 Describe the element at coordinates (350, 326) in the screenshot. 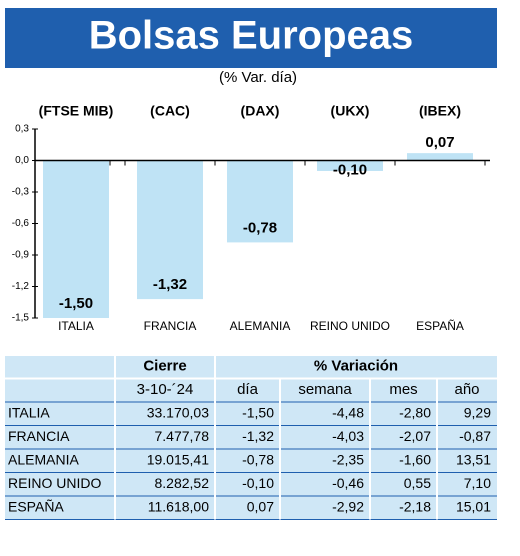

I see `x-tick-label: REINO UNIDO` at that location.